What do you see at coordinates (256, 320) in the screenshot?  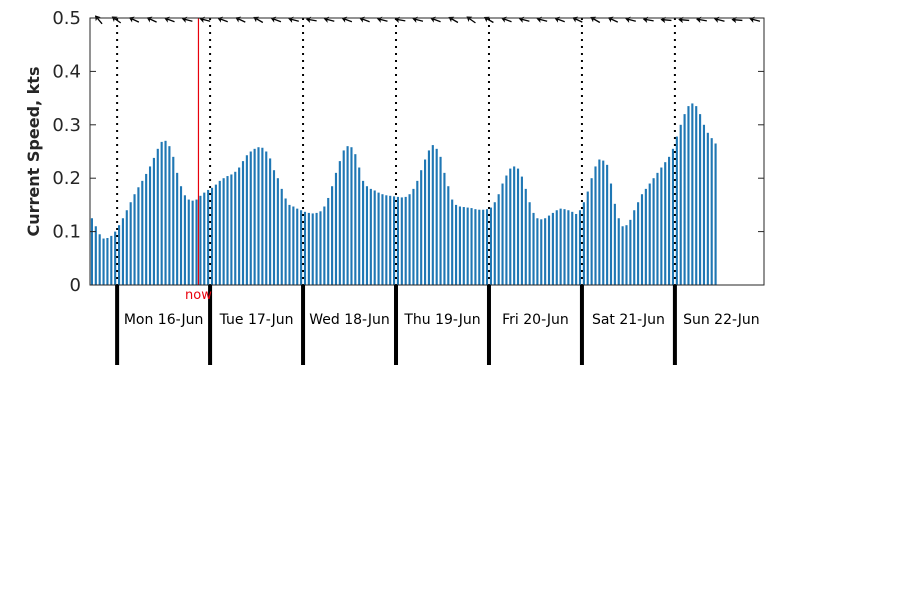 I see `day-label: Tue 17-Jun` at bounding box center [256, 320].